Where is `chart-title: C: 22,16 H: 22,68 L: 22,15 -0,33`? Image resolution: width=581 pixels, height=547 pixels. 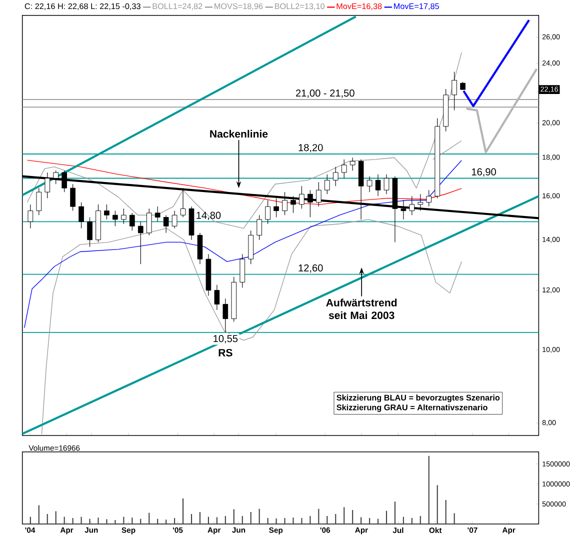
chart-title: C: 22,16 H: 22,68 L: 22,15 -0,33 is located at coordinates (82, 6).